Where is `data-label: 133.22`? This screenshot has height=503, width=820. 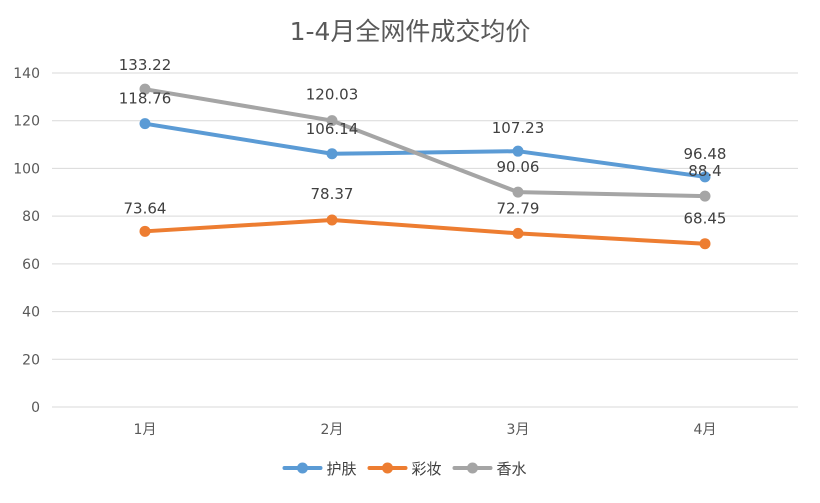
data-label: 133.22 is located at coordinates (145, 65).